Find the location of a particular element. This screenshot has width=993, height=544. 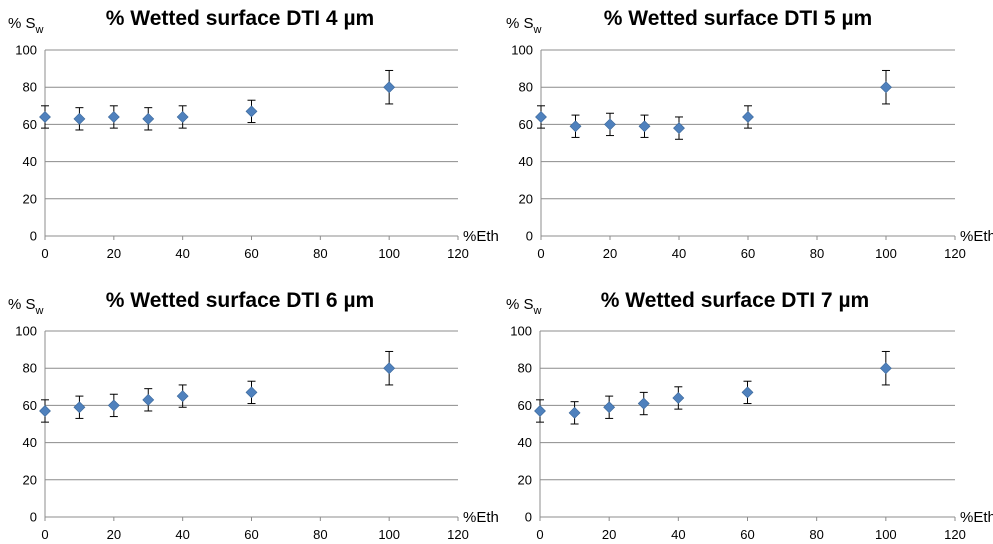

chart-title: % Wetted surface DTI 4 µm is located at coordinates (240, 18).